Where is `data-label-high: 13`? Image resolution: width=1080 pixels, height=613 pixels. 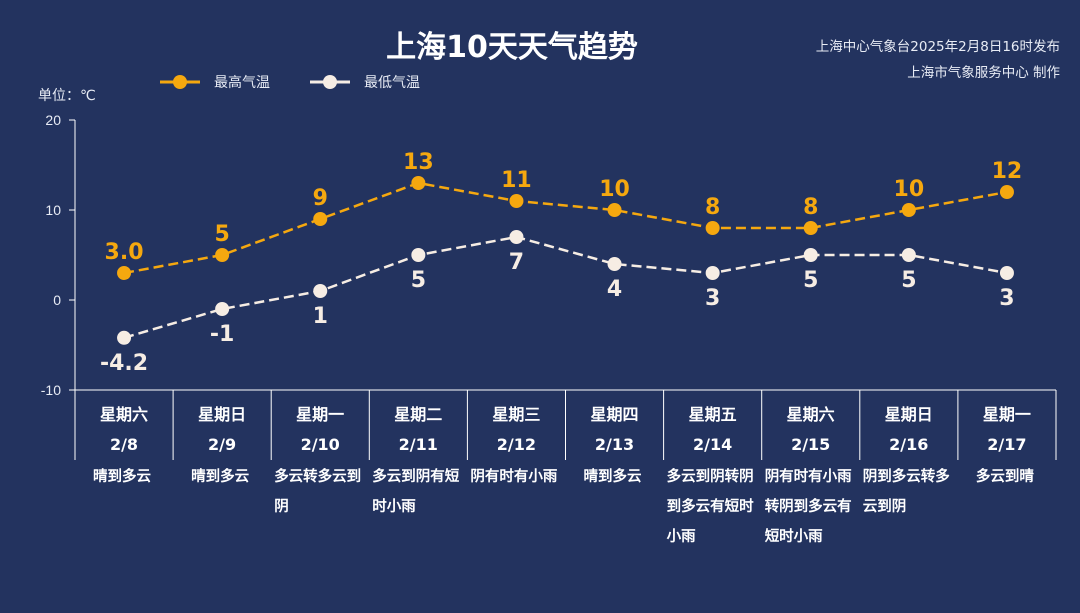
data-label-high: 13 is located at coordinates (418, 162).